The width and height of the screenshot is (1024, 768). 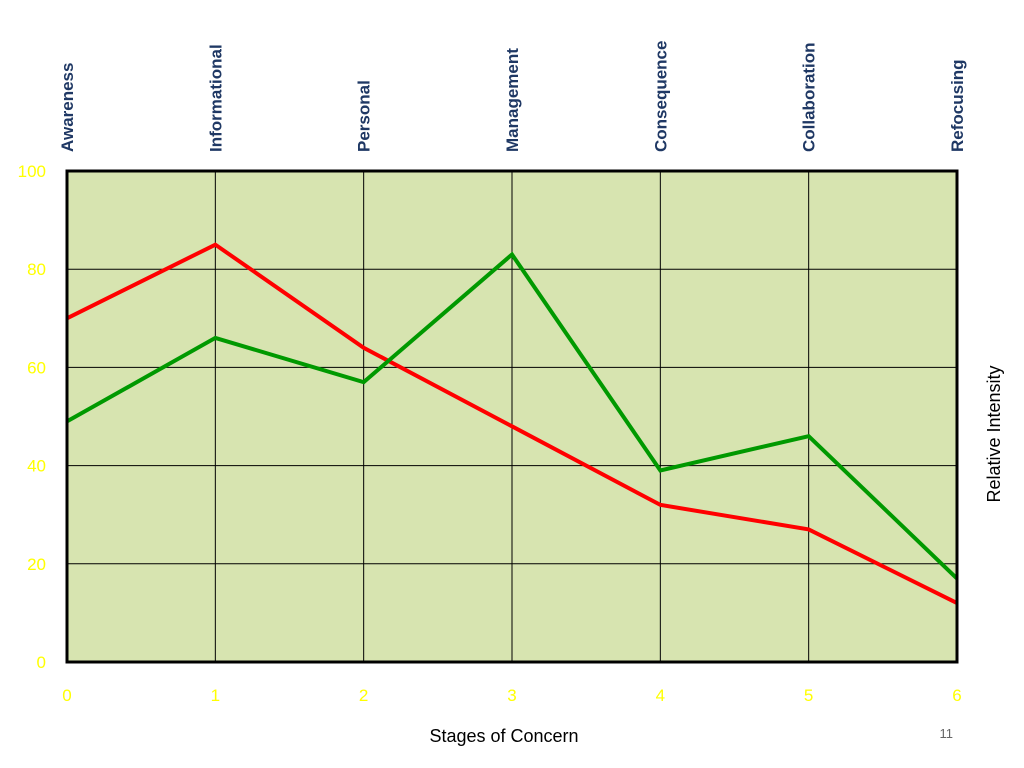 I want to click on x-axis-title: Stages of Concern, so click(x=503, y=736).